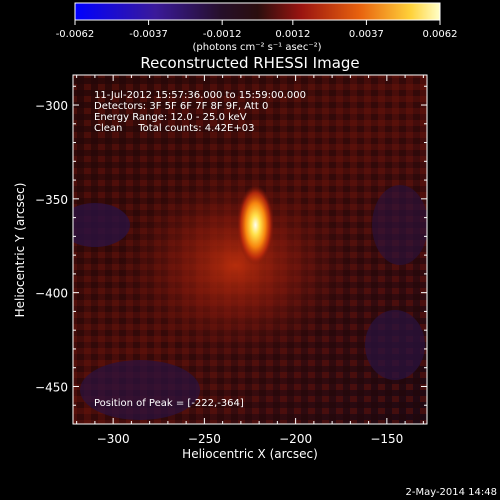 This screenshot has width=500, height=500. I want to click on annotation-detectors: Detectors: 3F 5F 6F 7F 8F 9F, Att 0, so click(181, 106).